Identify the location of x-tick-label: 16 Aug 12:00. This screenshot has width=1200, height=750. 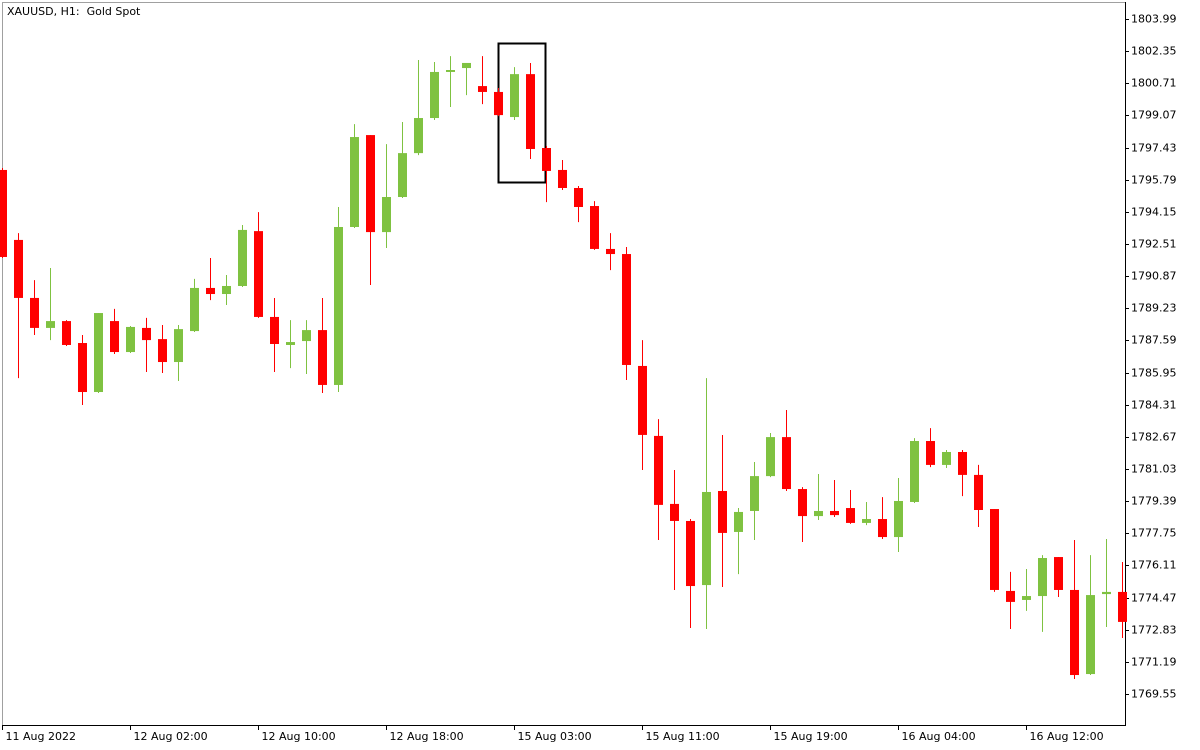
(1067, 736).